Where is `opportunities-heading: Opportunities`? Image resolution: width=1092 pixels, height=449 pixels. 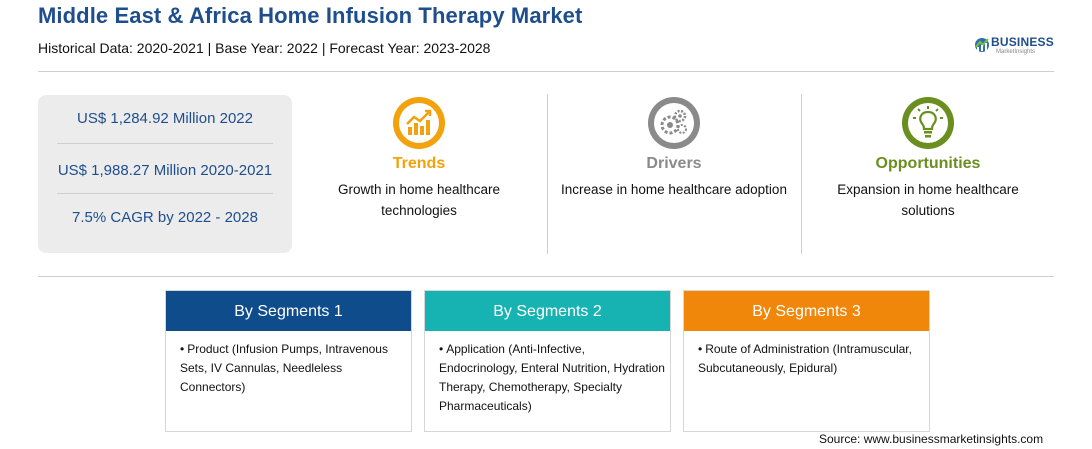
opportunities-heading: Opportunities is located at coordinates (928, 163).